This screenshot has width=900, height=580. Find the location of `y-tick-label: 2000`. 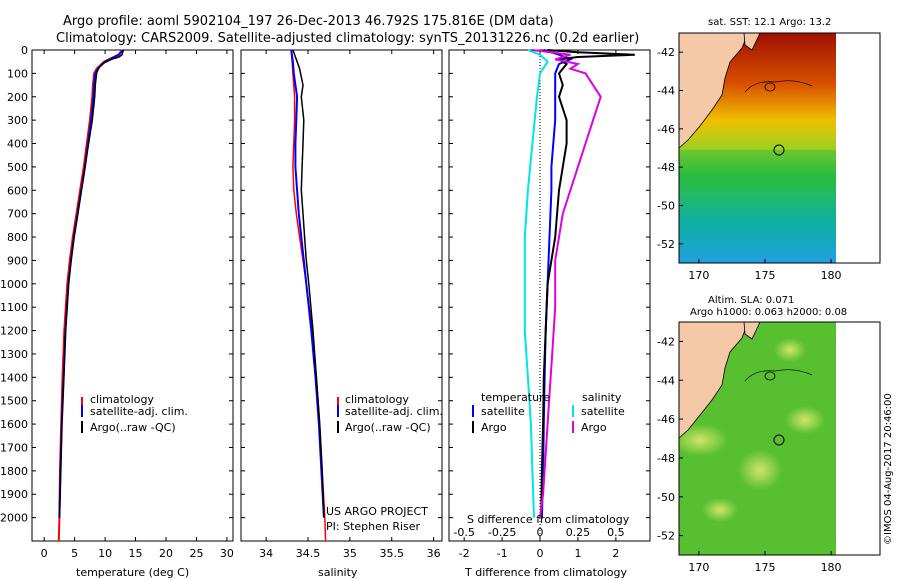

y-tick-label: 2000 is located at coordinates (14, 518).